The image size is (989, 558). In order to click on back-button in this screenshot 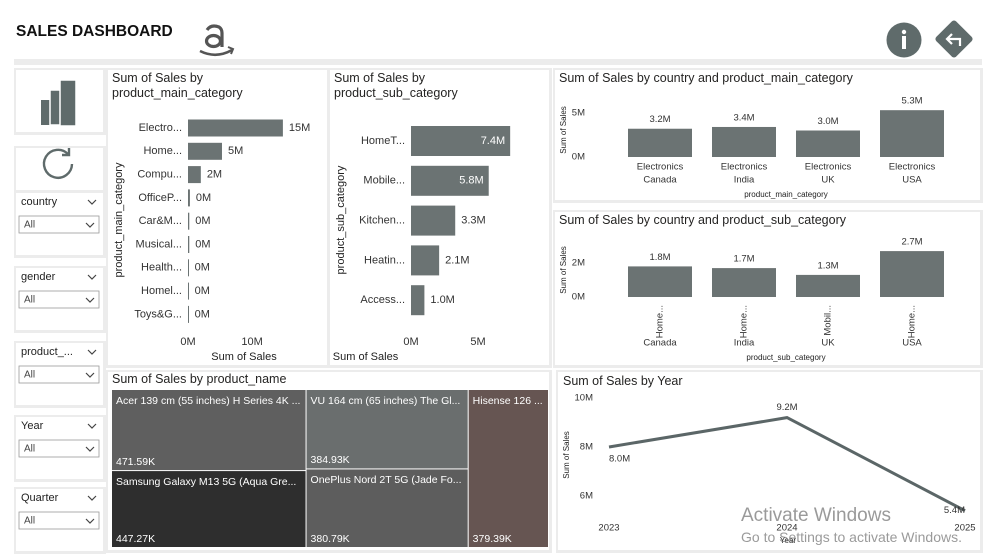, I will do `click(954, 39)`.